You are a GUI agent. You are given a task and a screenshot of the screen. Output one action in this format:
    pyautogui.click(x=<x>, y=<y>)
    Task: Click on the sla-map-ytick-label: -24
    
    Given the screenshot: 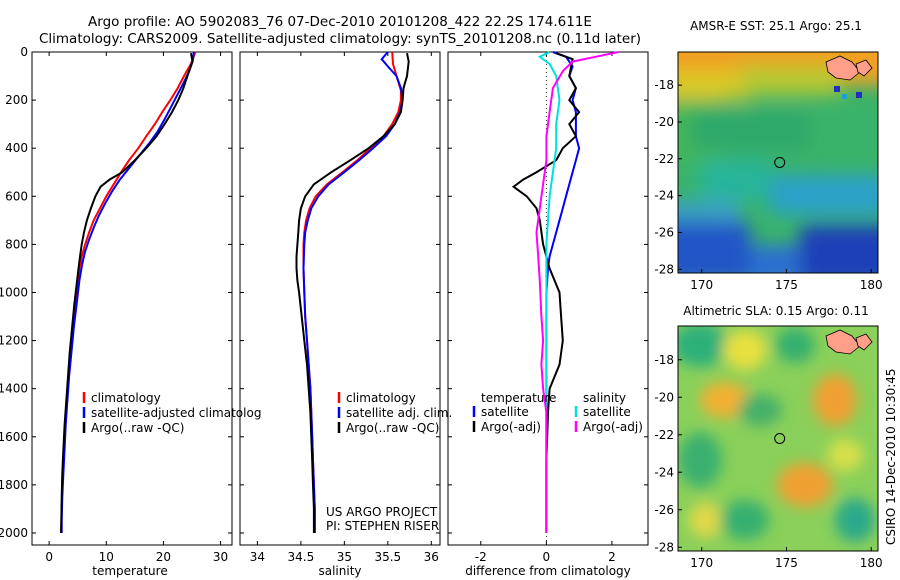 What is the action you would take?
    pyautogui.click(x=664, y=472)
    